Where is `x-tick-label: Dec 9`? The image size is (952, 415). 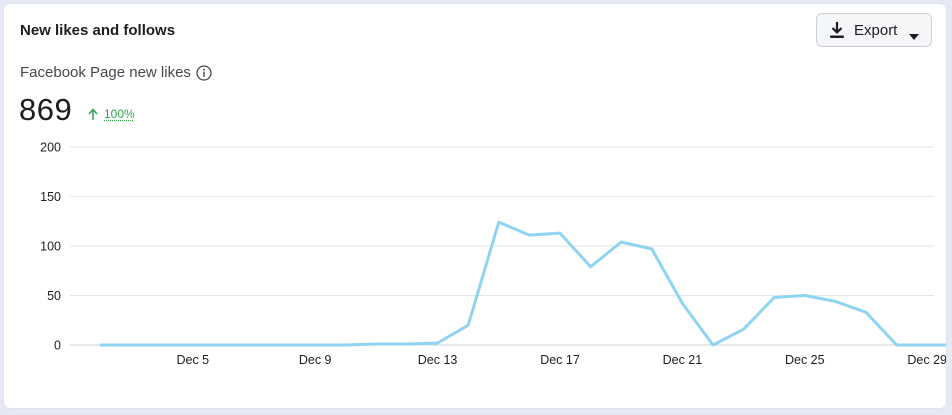 x-tick-label: Dec 9 is located at coordinates (315, 360).